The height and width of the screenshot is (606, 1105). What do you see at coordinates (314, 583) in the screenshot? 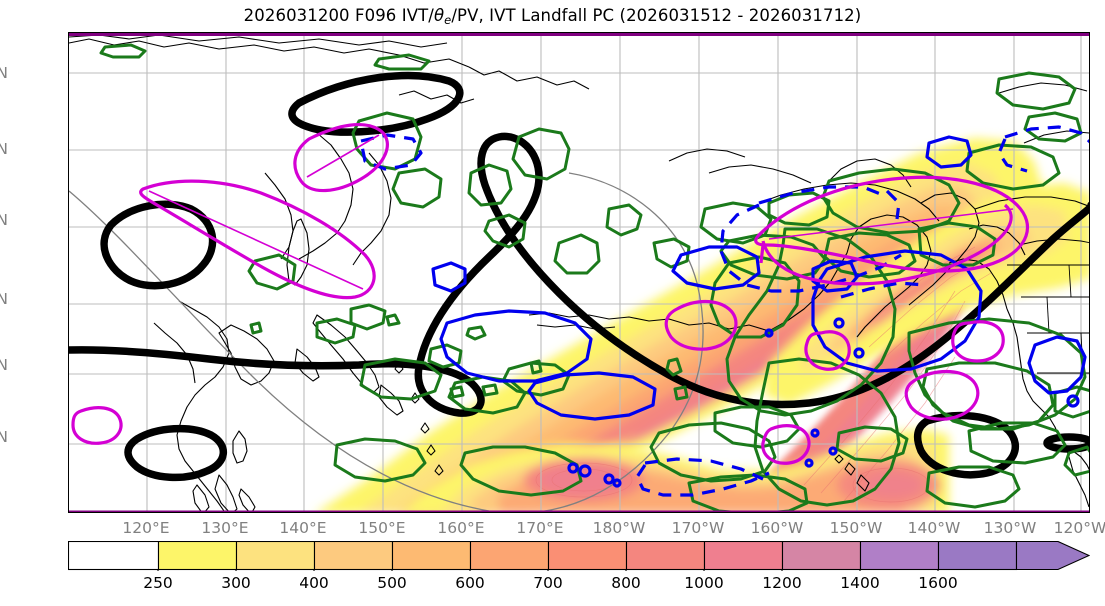
I see `cbtick-400: 400` at bounding box center [314, 583].